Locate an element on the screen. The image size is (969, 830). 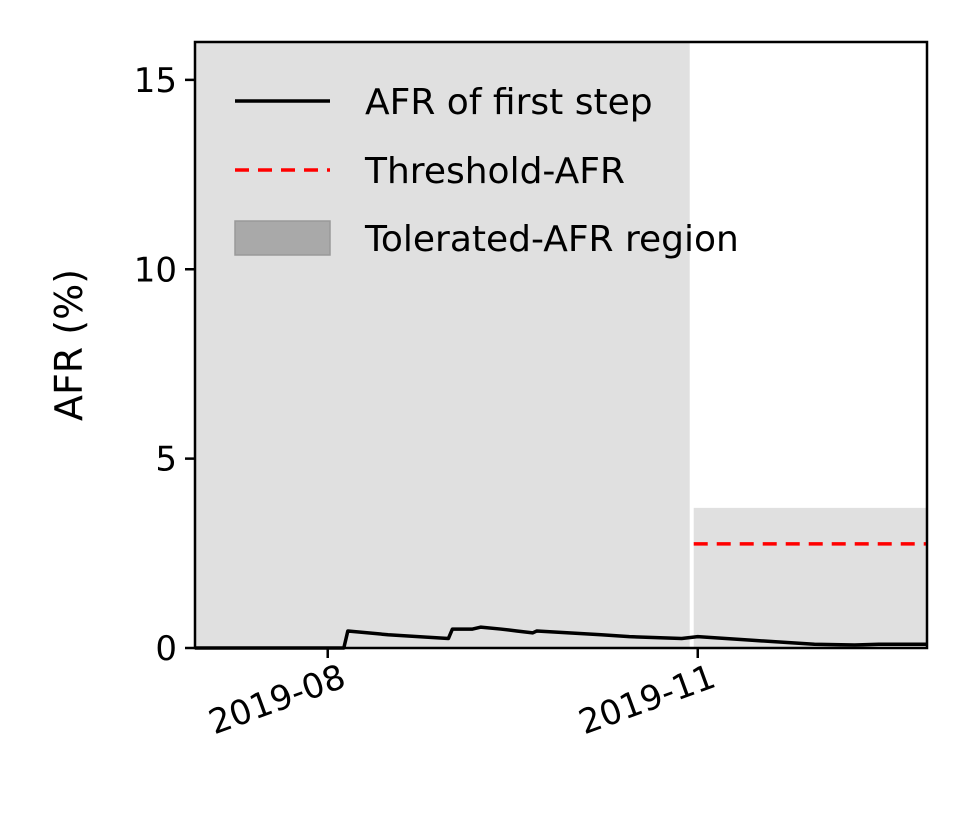
y-tick-label: 15 is located at coordinates (155, 81).